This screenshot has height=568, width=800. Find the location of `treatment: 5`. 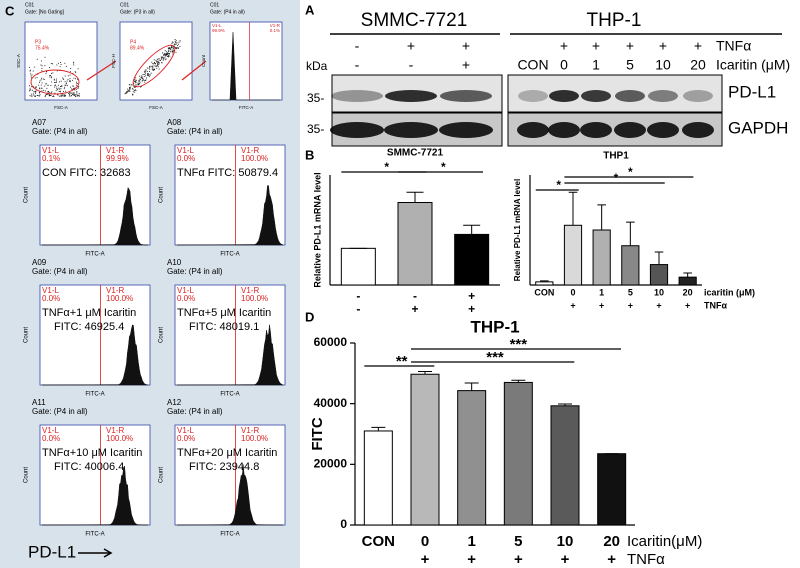

treatment: 5 is located at coordinates (630, 65).